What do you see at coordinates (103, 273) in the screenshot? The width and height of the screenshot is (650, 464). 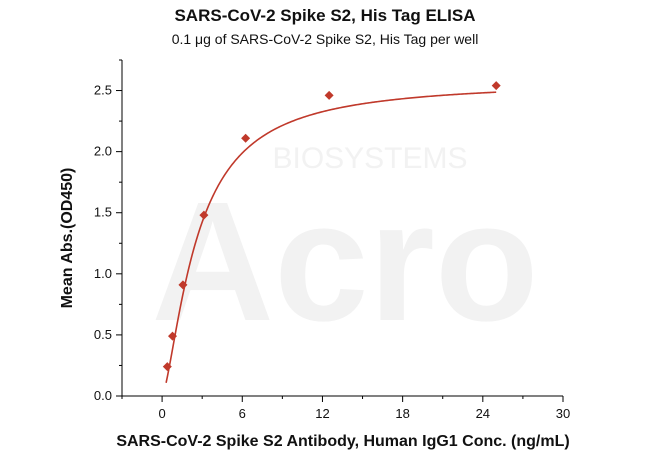 I see `y-tick-label: 1.0` at bounding box center [103, 273].